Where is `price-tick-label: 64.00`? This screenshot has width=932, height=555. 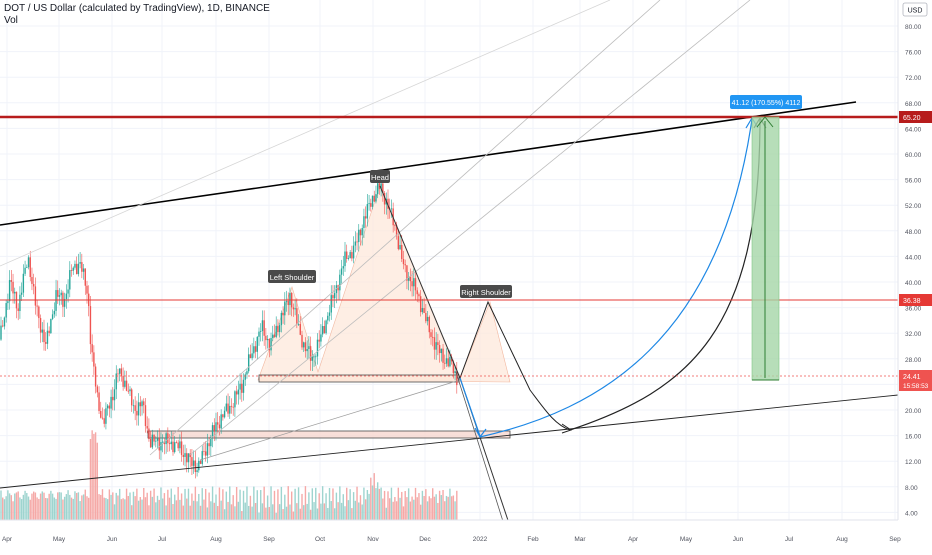
price-tick-label: 64.00 is located at coordinates (913, 129).